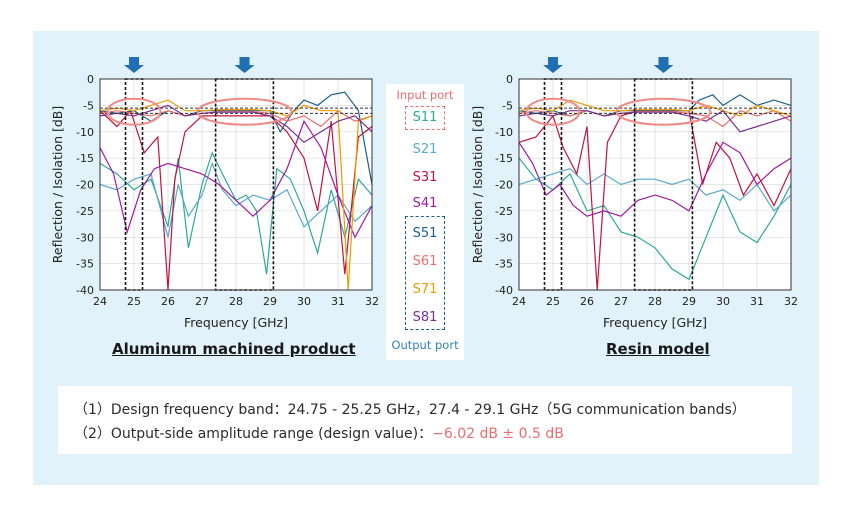  What do you see at coordinates (425, 345) in the screenshot?
I see `legend-output-port-label: Output port` at bounding box center [425, 345].